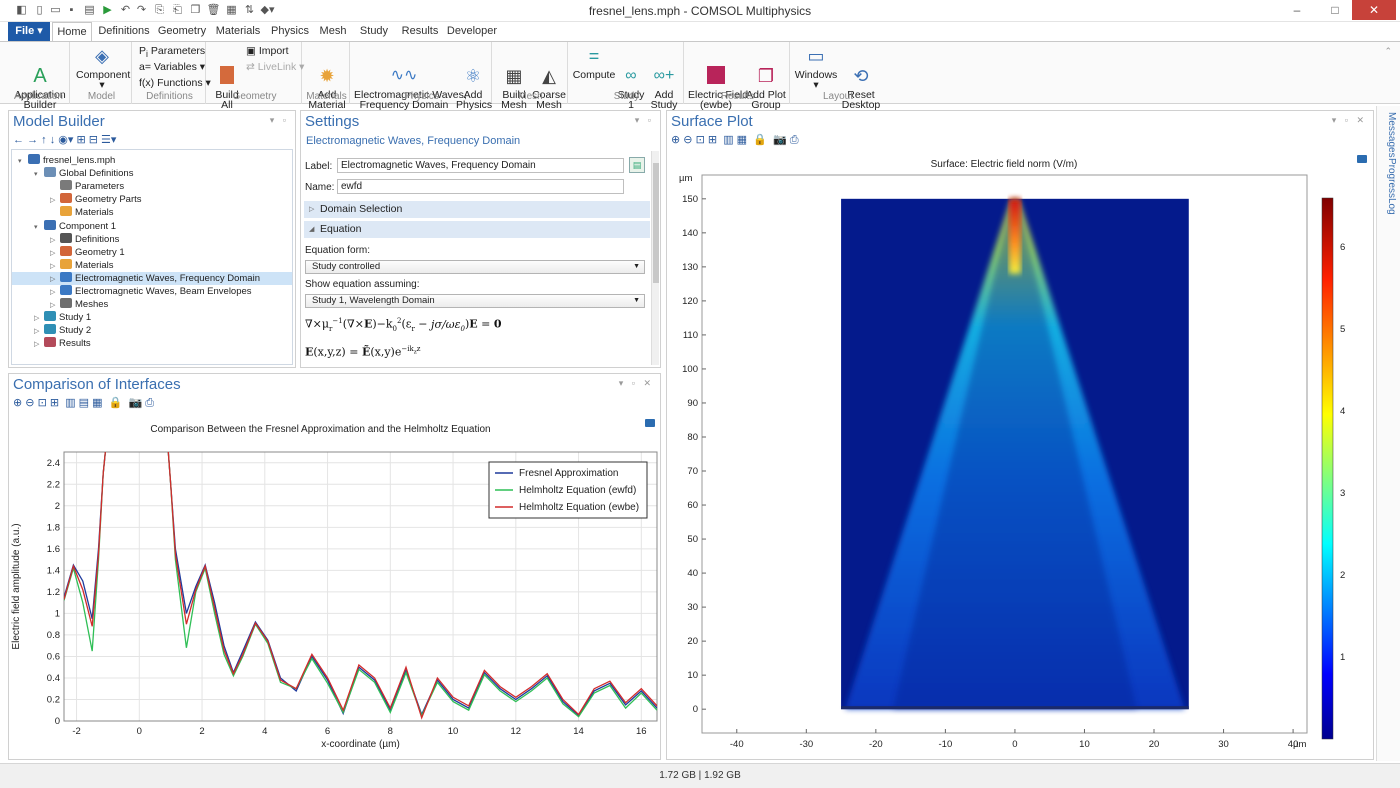 This screenshot has height=788, width=1400. I want to click on tree-node: ▷ Results, so click(152, 343).